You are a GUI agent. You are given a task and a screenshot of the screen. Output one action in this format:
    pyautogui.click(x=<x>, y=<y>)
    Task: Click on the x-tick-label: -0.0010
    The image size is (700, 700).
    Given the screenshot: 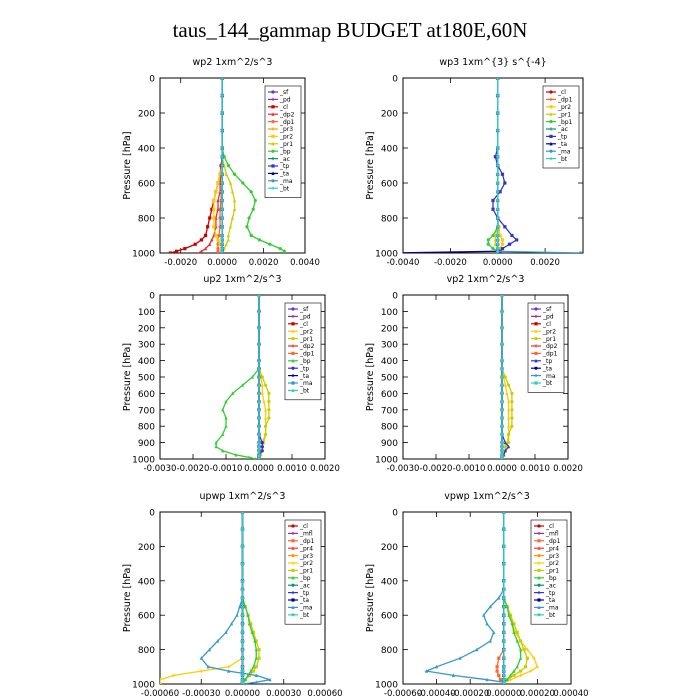 What is the action you would take?
    pyautogui.click(x=226, y=469)
    